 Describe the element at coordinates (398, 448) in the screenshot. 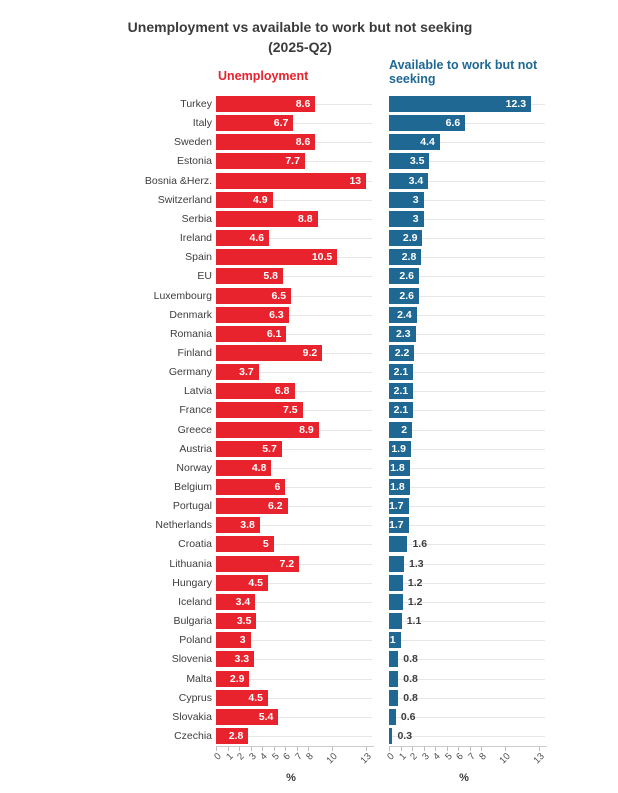

I see `bar-value-label: 1.9` at that location.